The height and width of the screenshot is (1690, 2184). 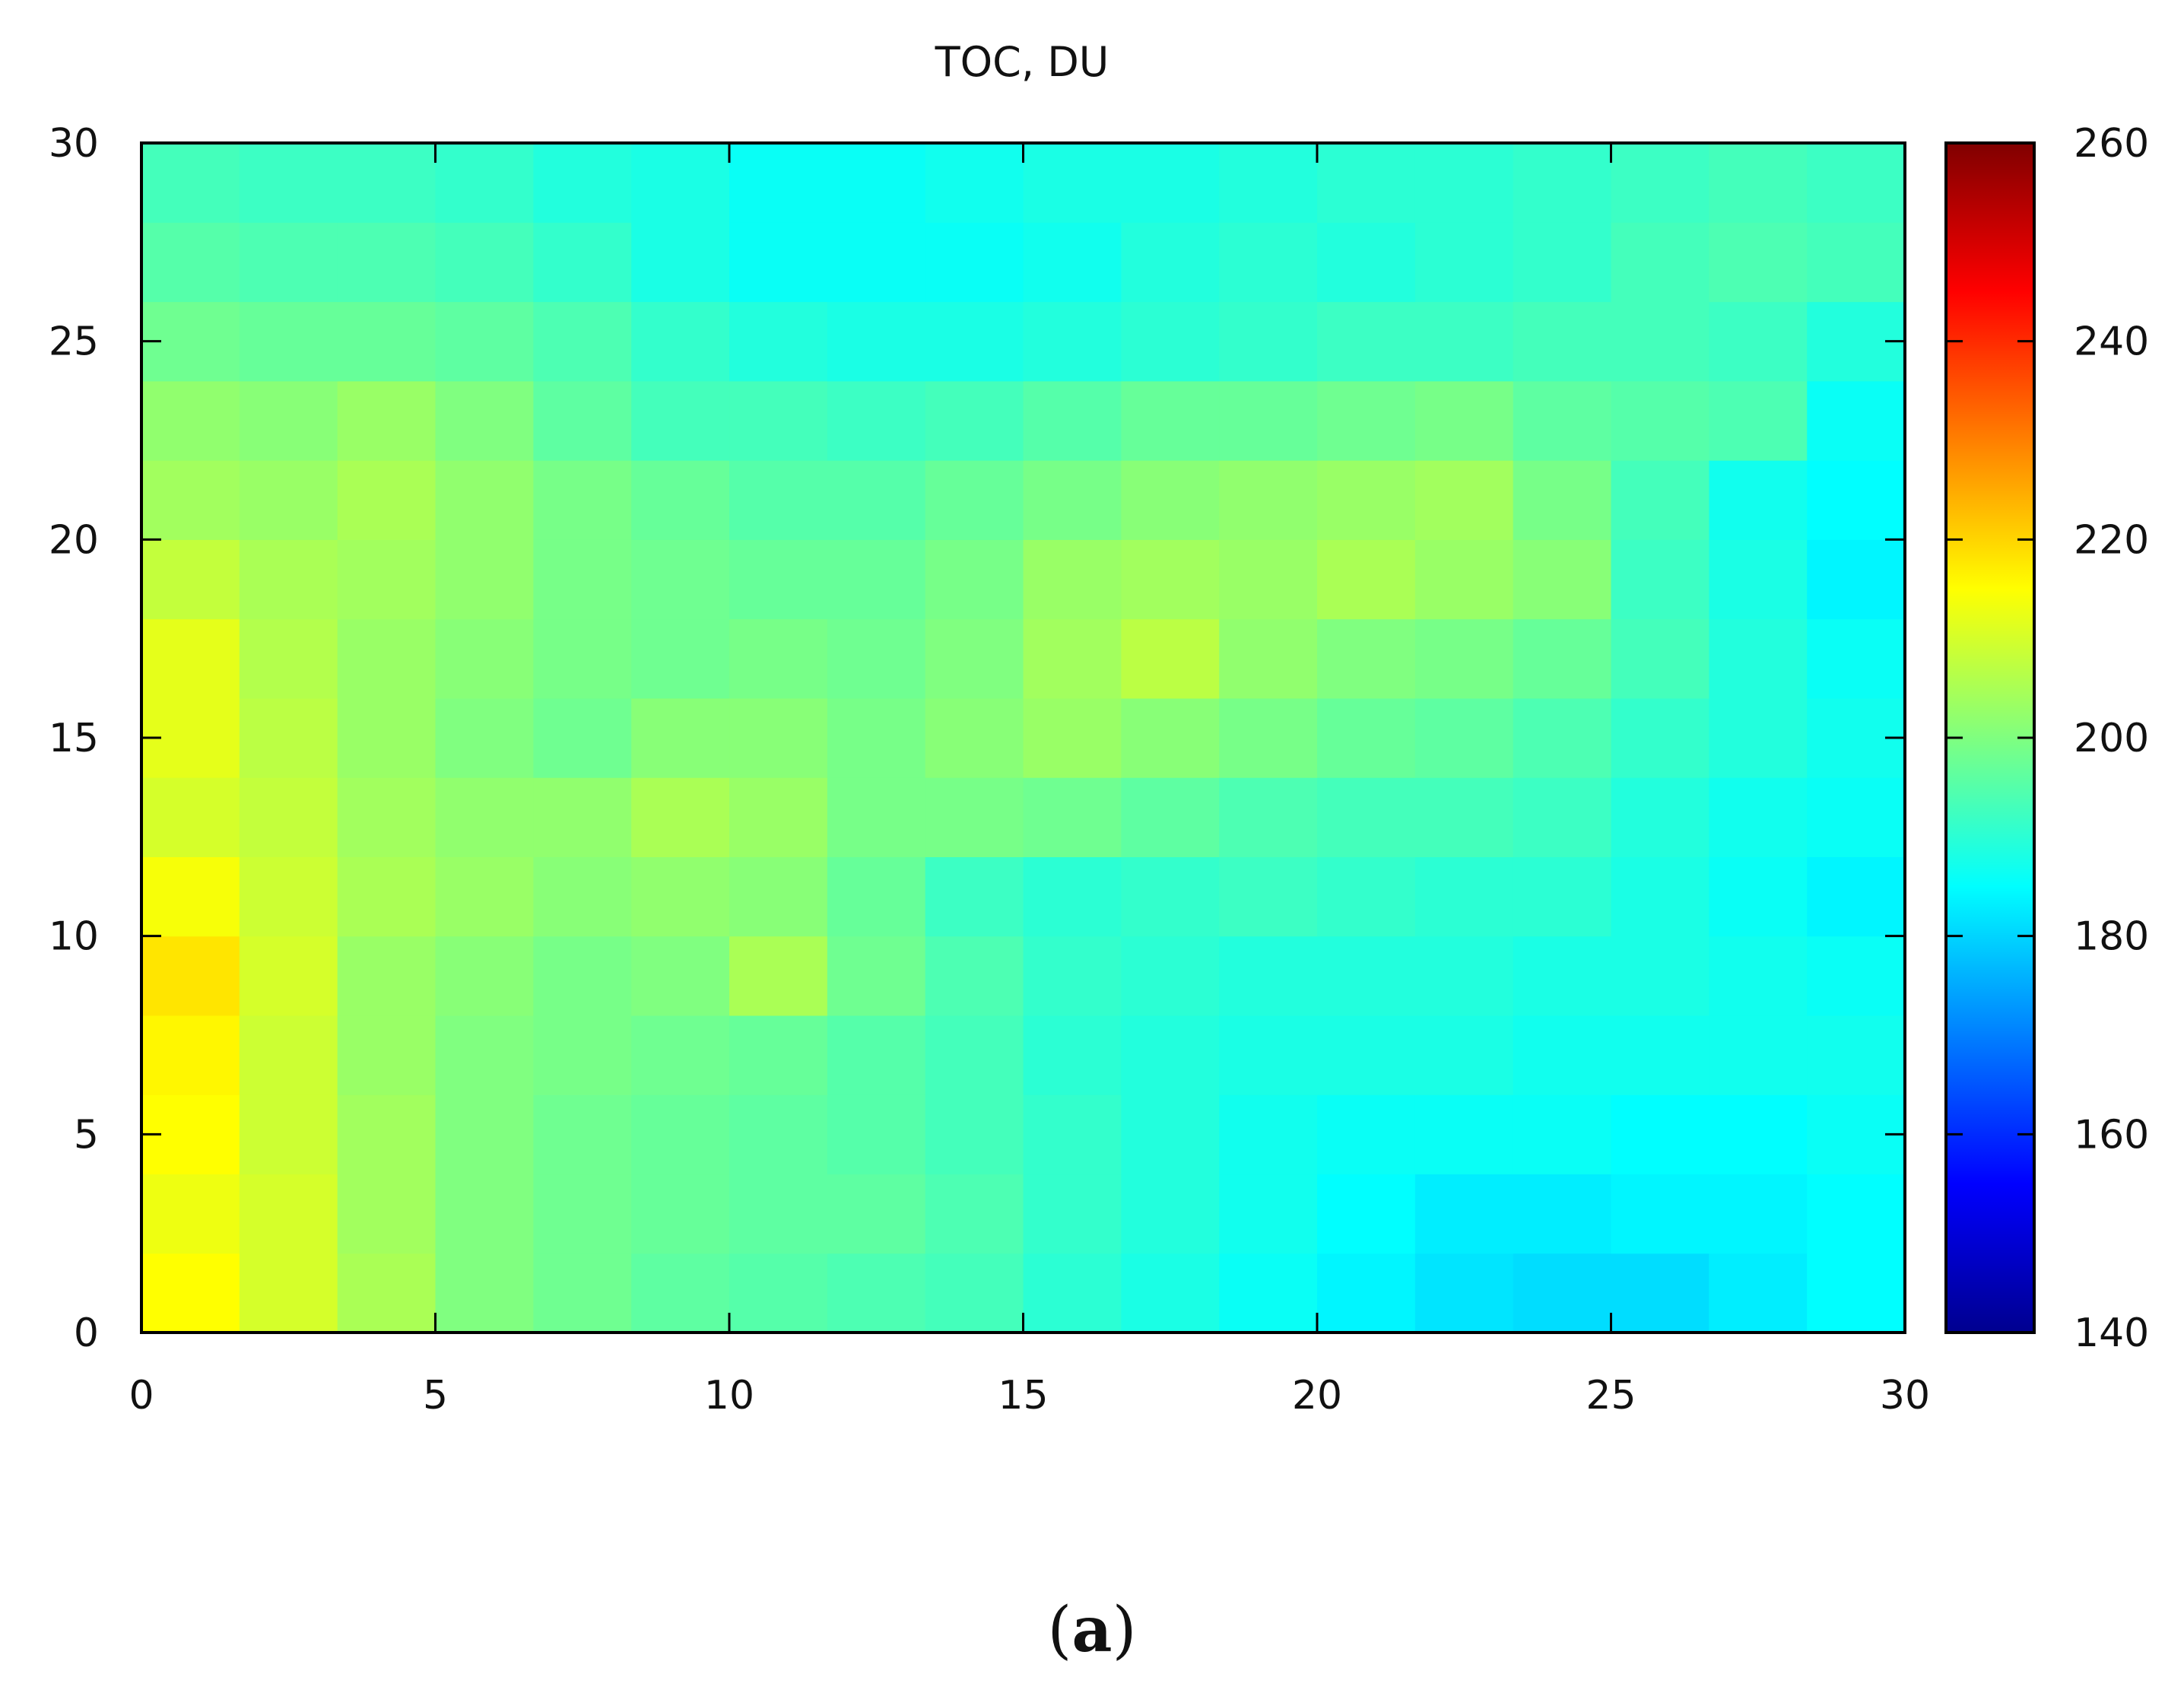 I want to click on x-tick-label: 30, so click(x=1905, y=1395).